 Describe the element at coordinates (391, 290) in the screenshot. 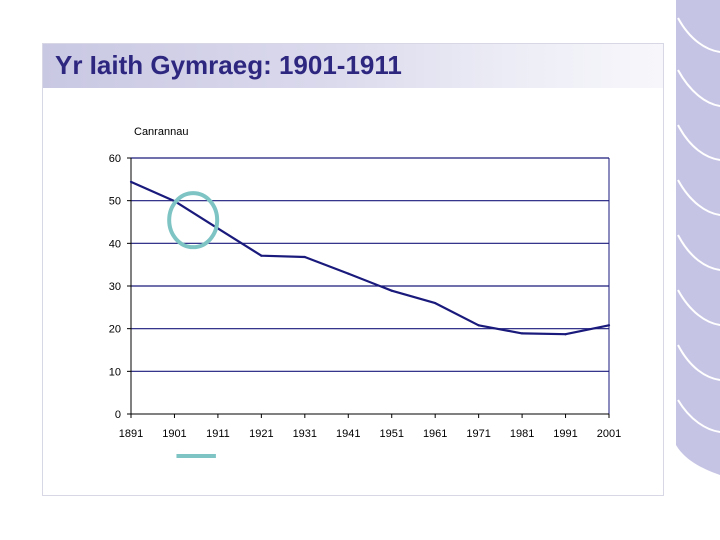

I see `data-point-1951` at that location.